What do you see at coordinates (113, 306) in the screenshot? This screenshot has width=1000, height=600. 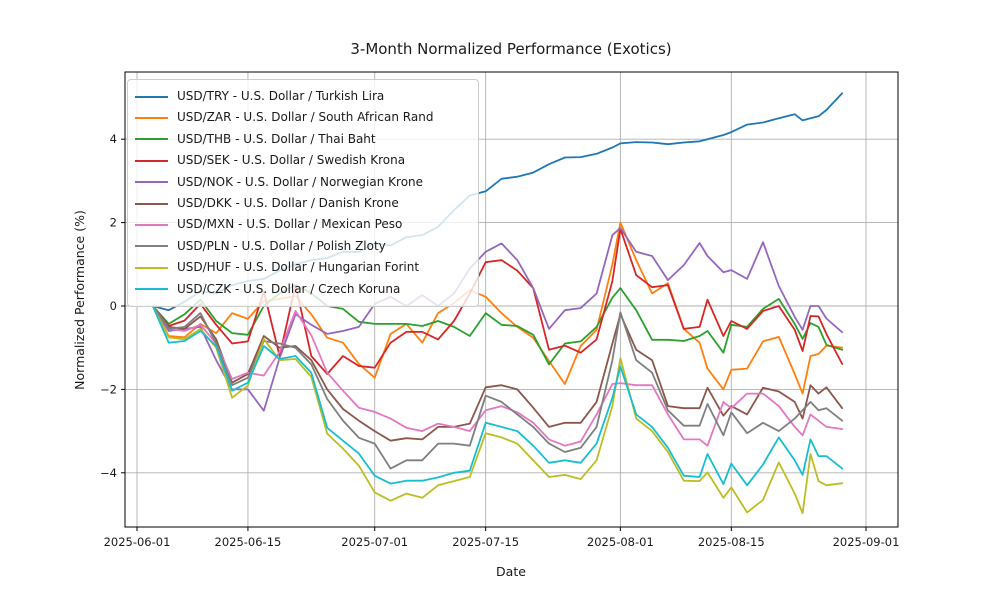 I see `y-tick-label: 0` at bounding box center [113, 306].